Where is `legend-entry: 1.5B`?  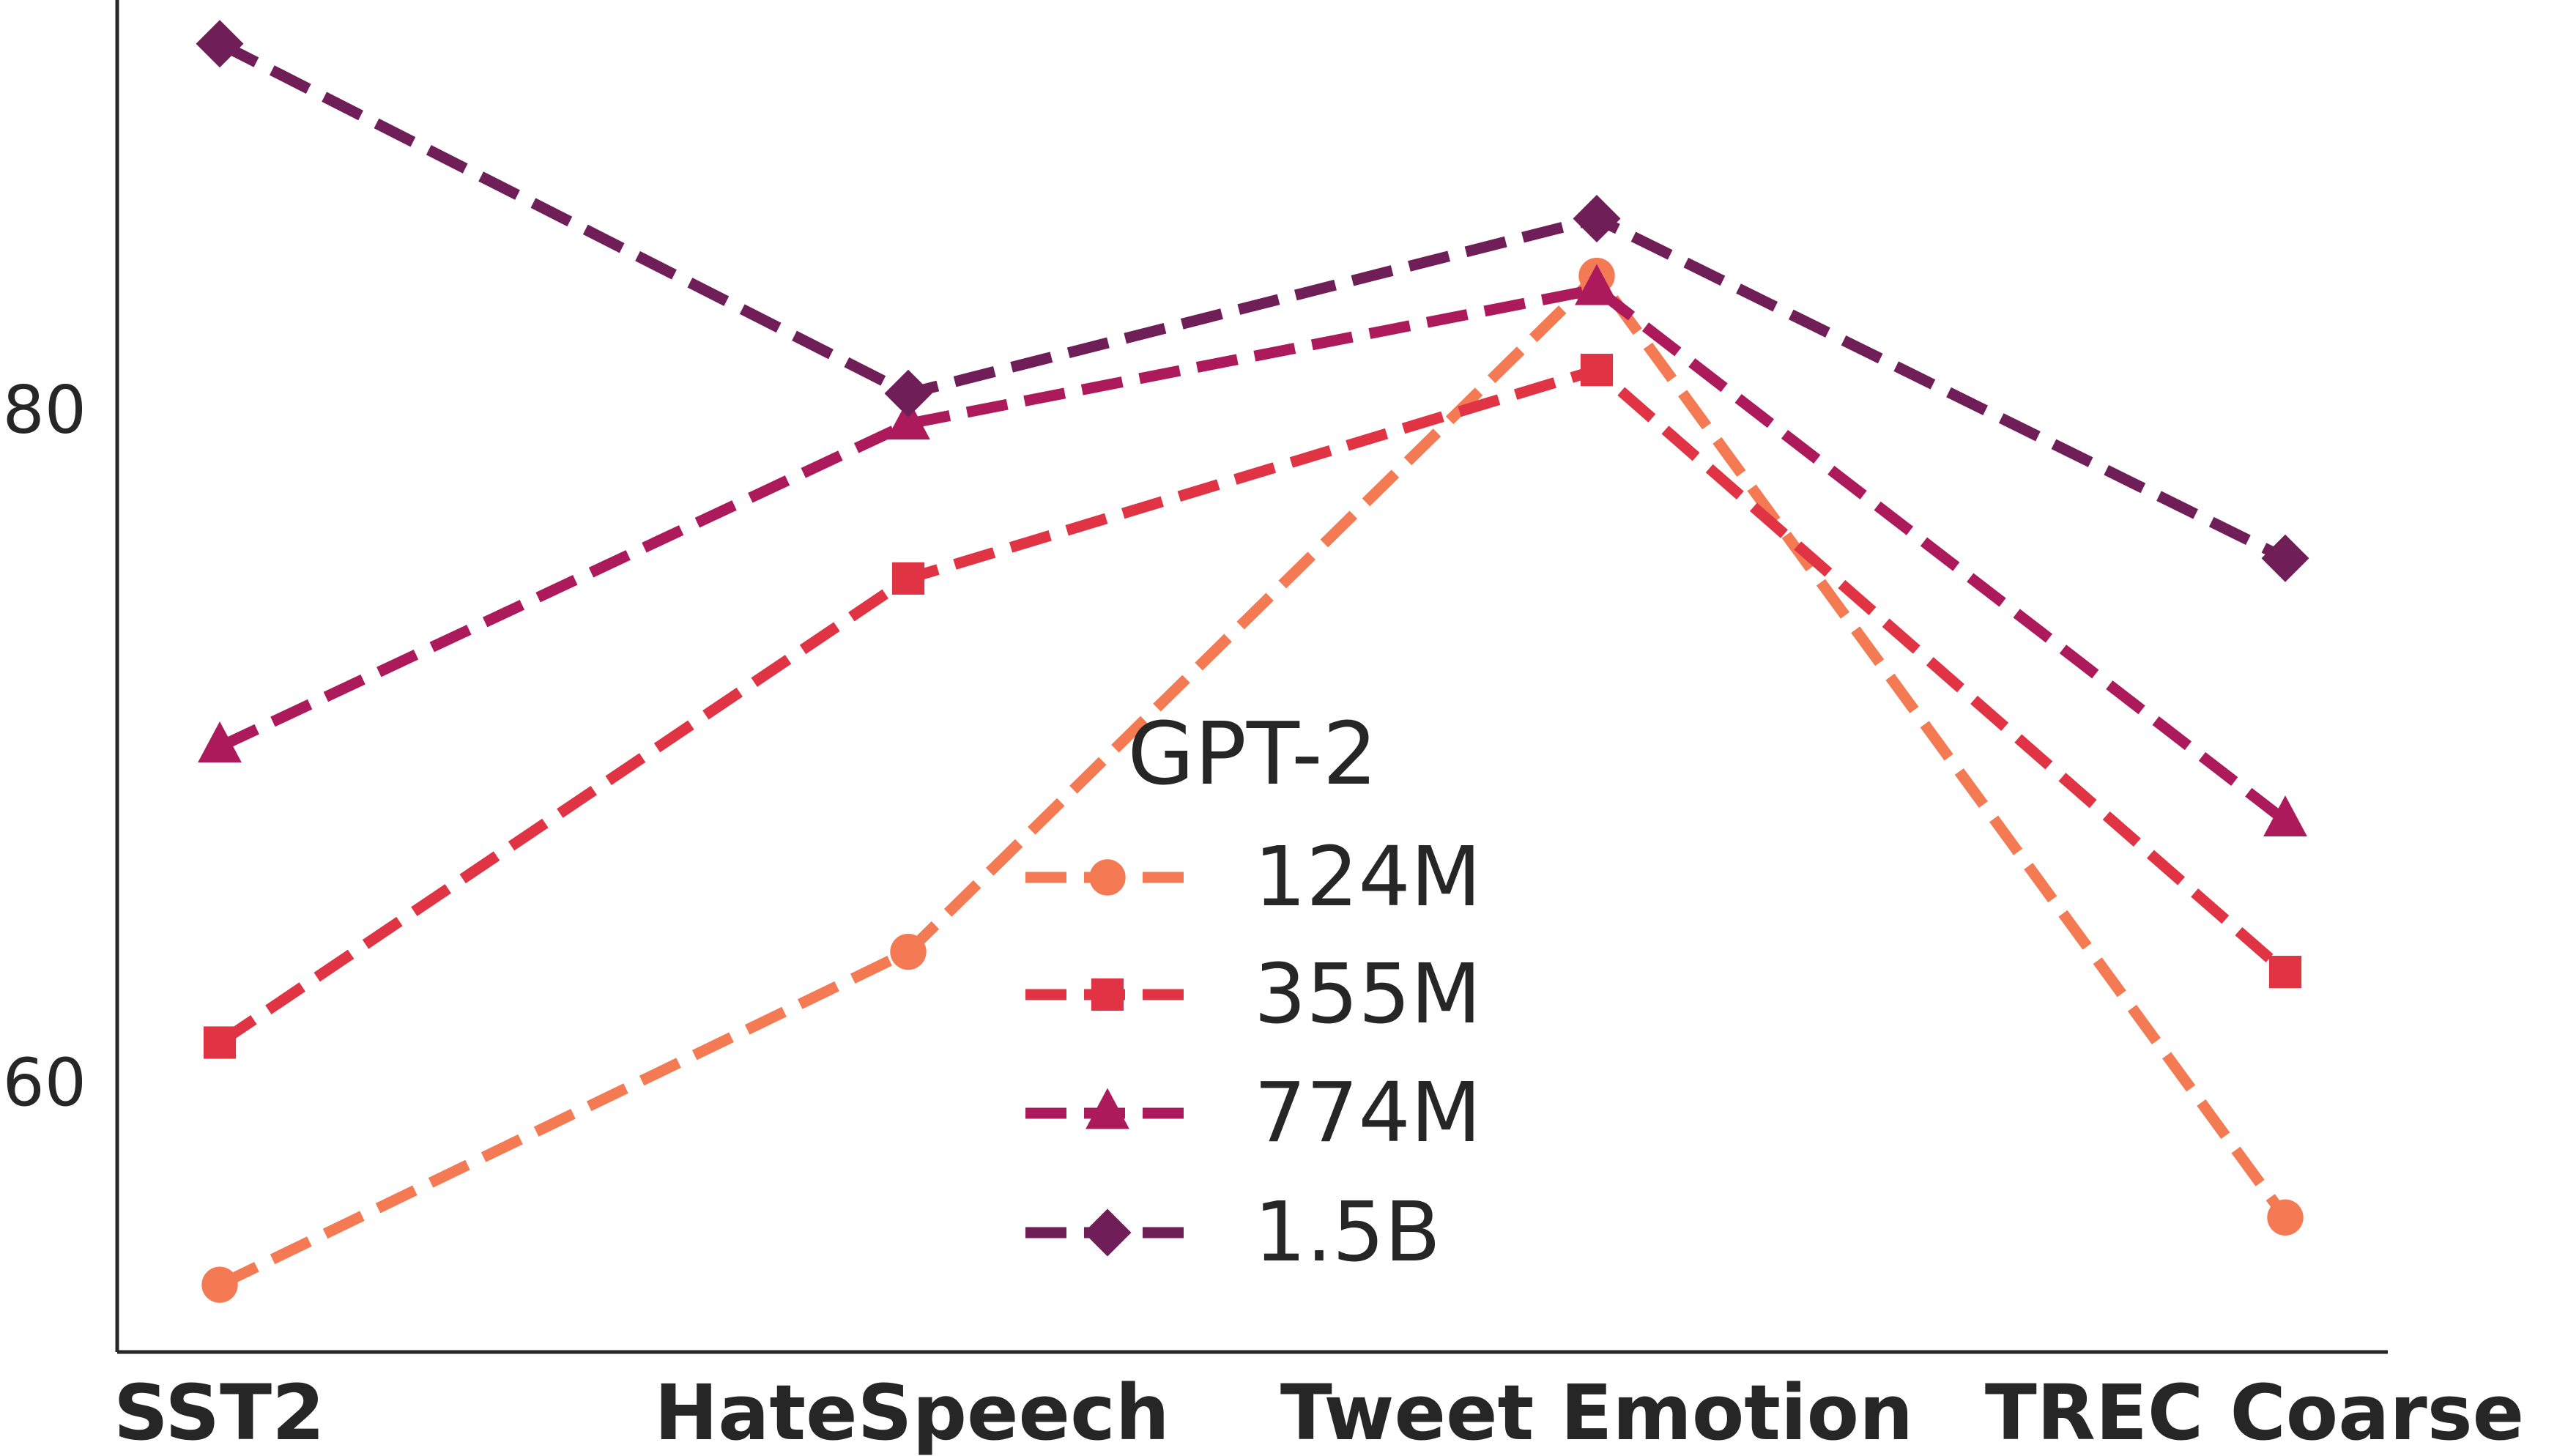 legend-entry: 1.5B is located at coordinates (1233, 1233).